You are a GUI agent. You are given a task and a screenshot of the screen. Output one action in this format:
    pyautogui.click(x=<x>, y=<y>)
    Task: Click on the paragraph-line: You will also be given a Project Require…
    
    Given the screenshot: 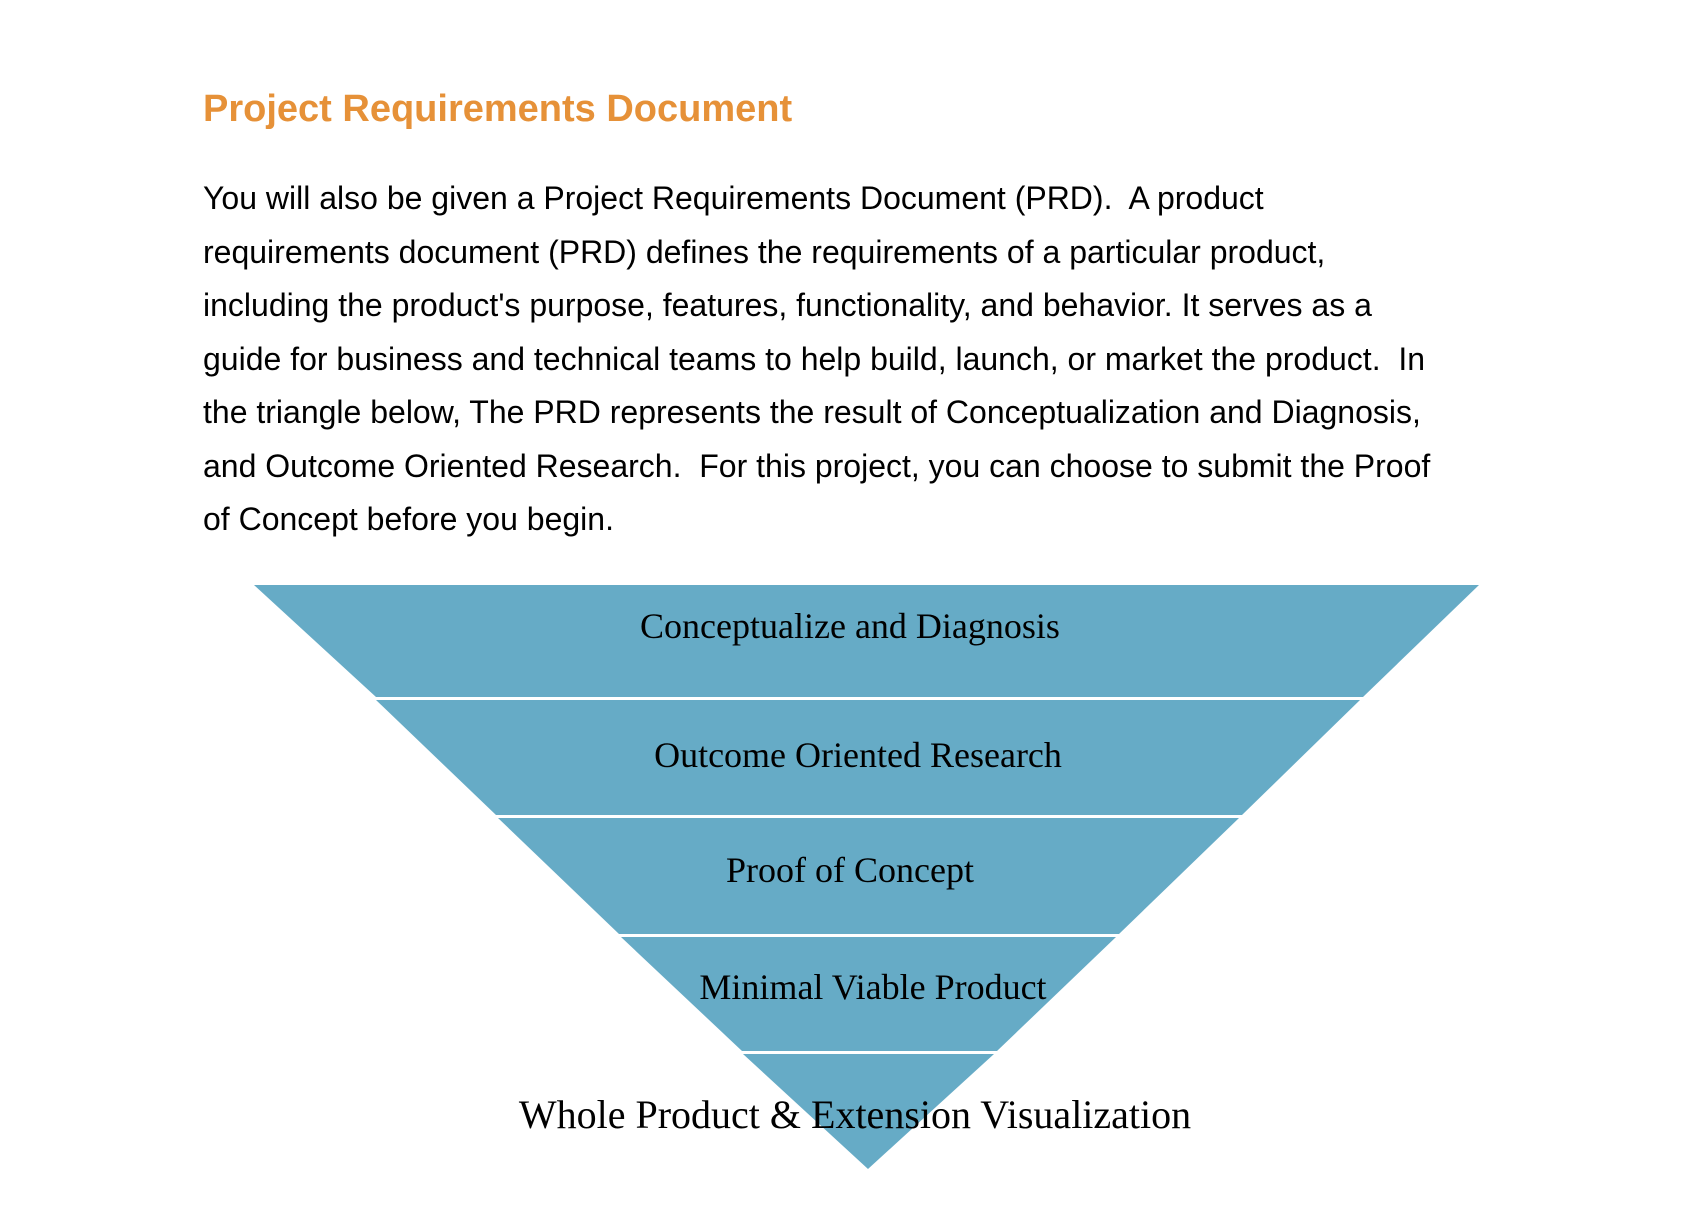 What is the action you would take?
    pyautogui.click(x=733, y=198)
    